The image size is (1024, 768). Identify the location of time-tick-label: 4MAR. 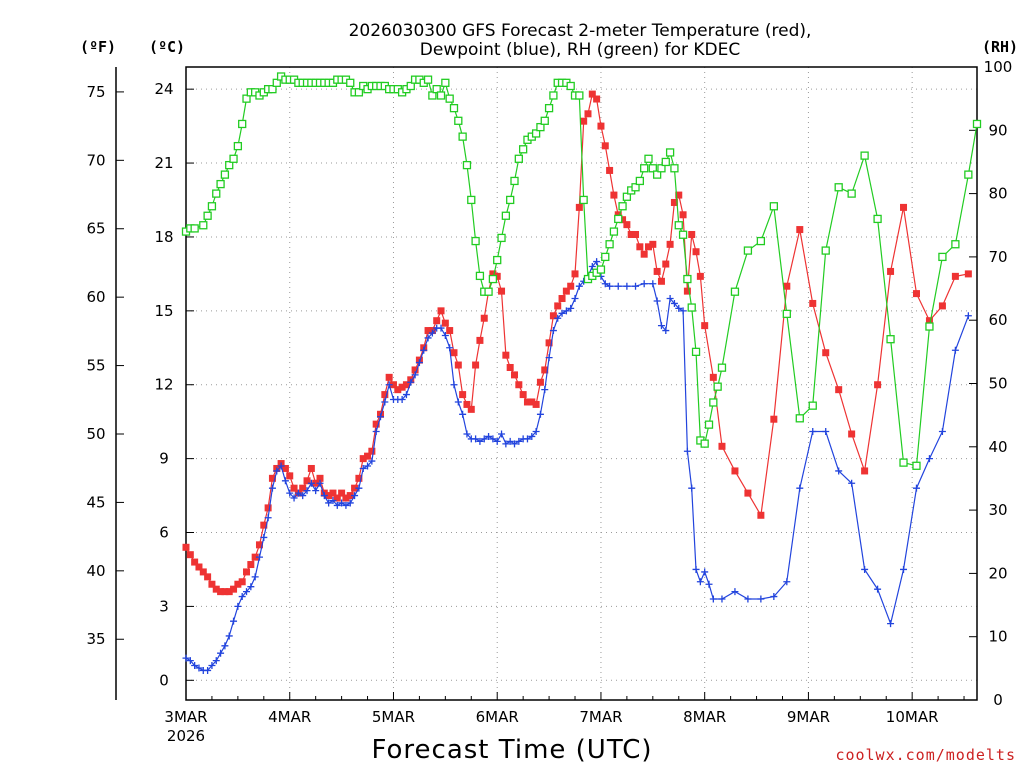
(289, 717).